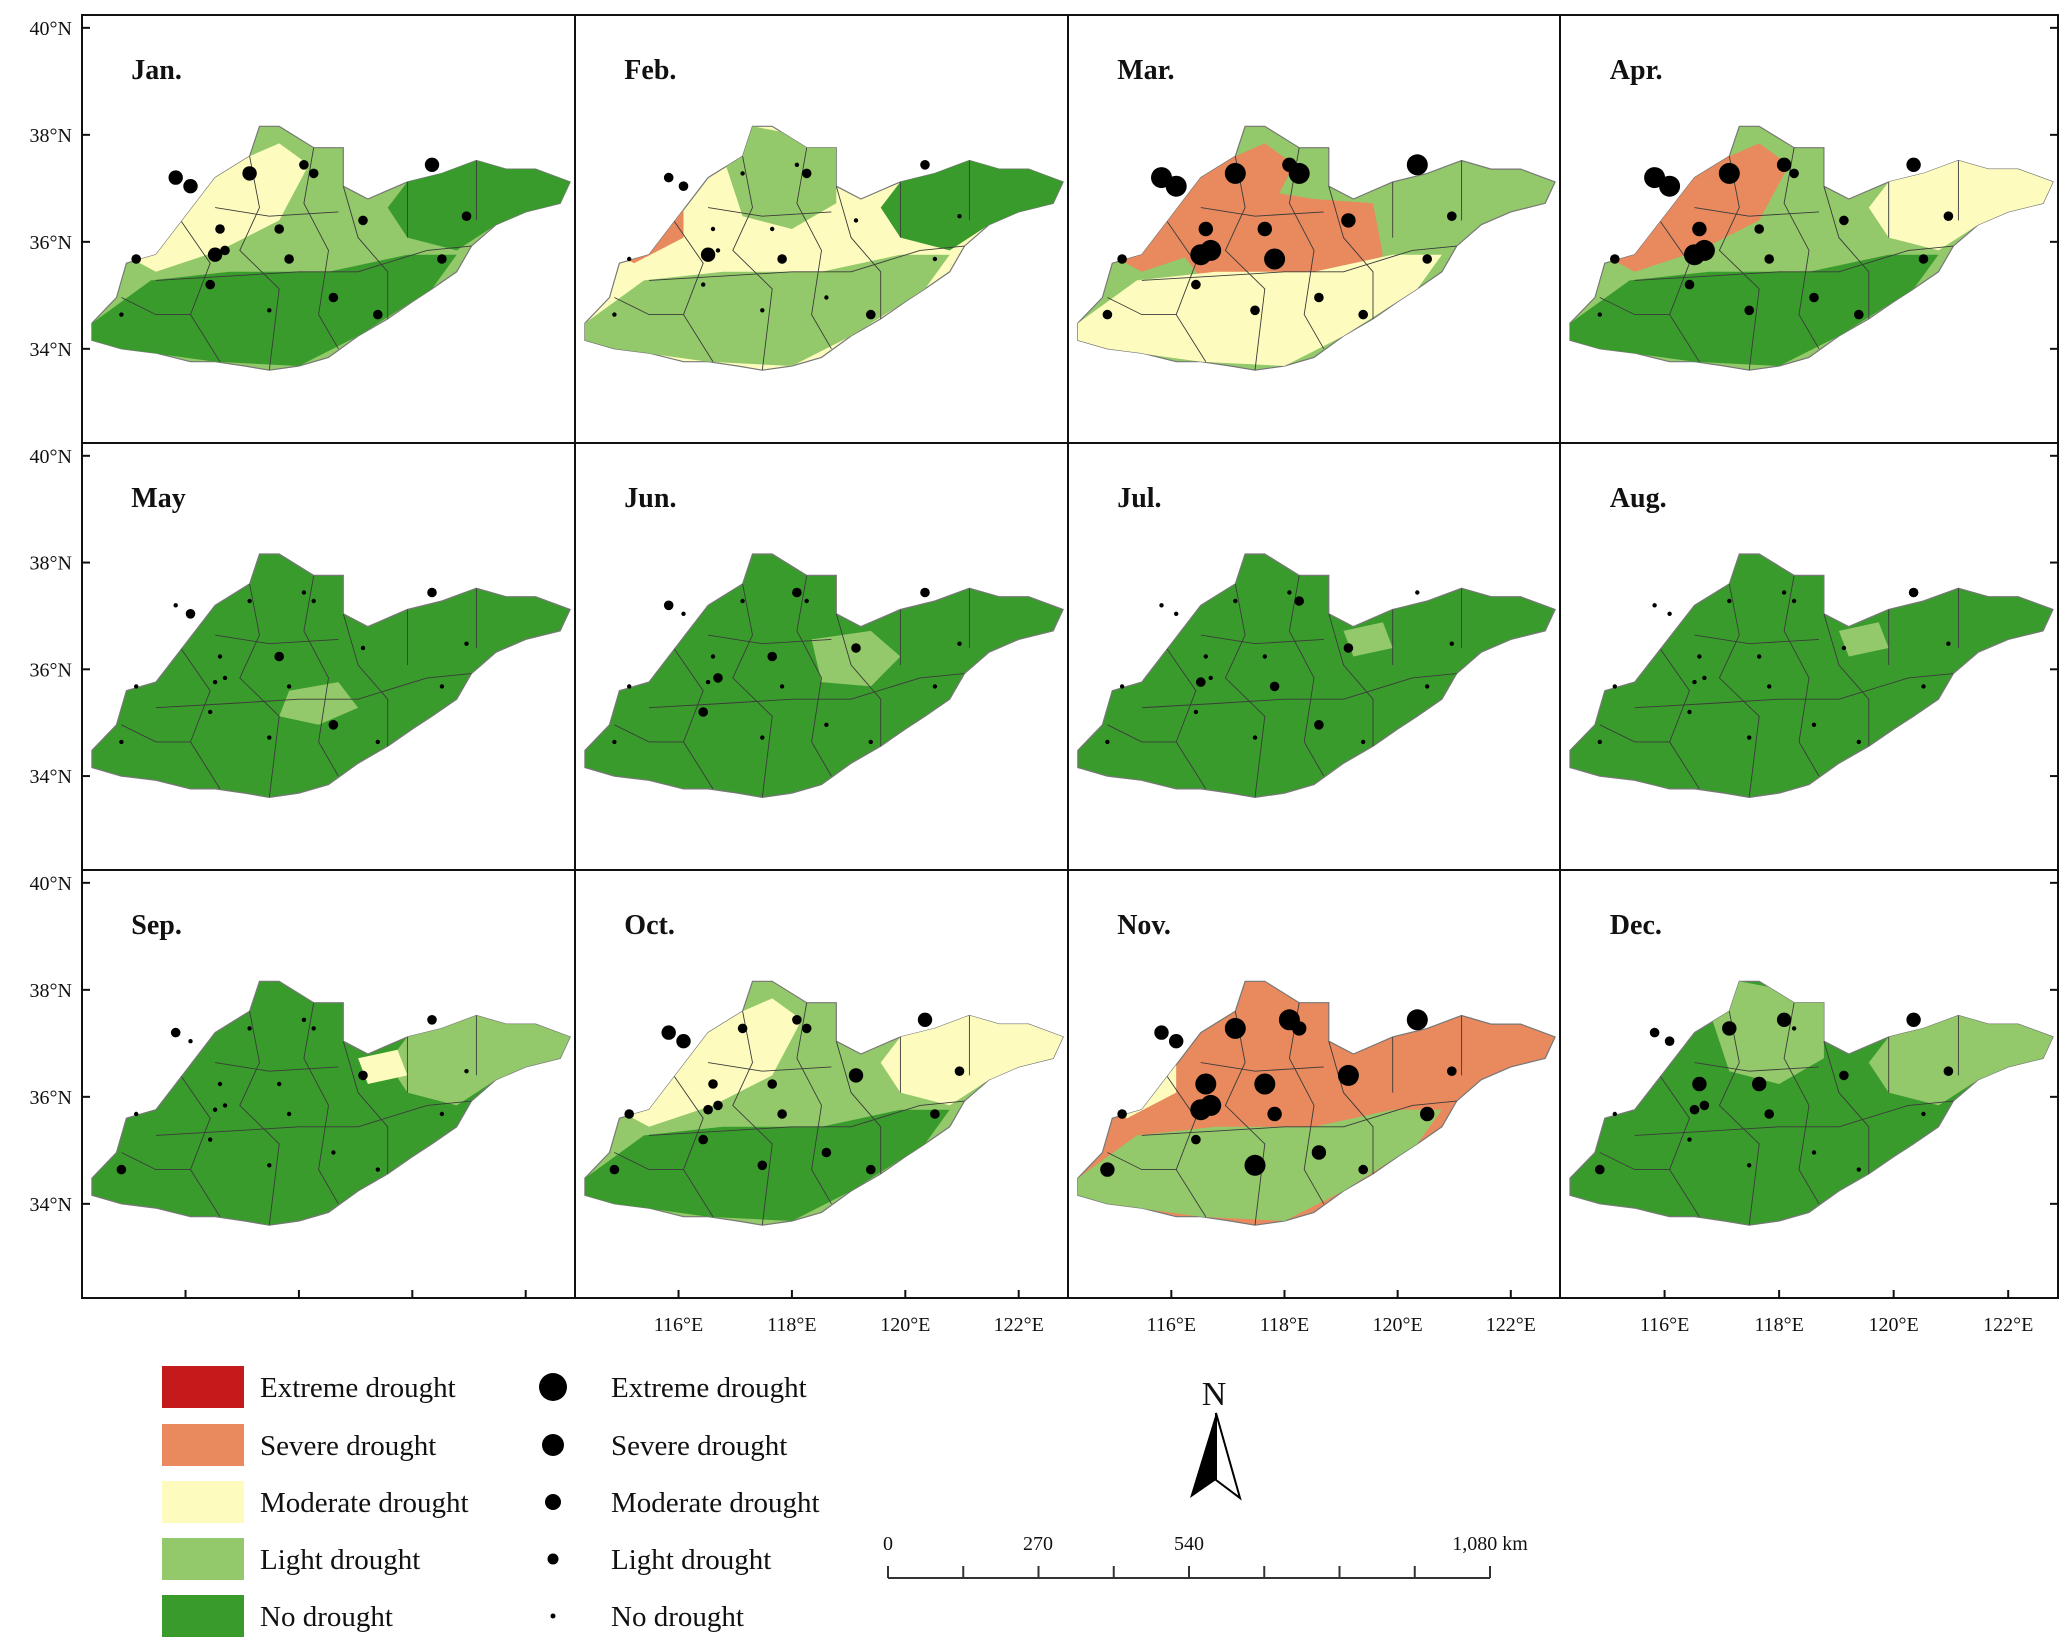 Image resolution: width=2068 pixels, height=1645 pixels. What do you see at coordinates (678, 1325) in the screenshot?
I see `longitude-label: 116°E` at bounding box center [678, 1325].